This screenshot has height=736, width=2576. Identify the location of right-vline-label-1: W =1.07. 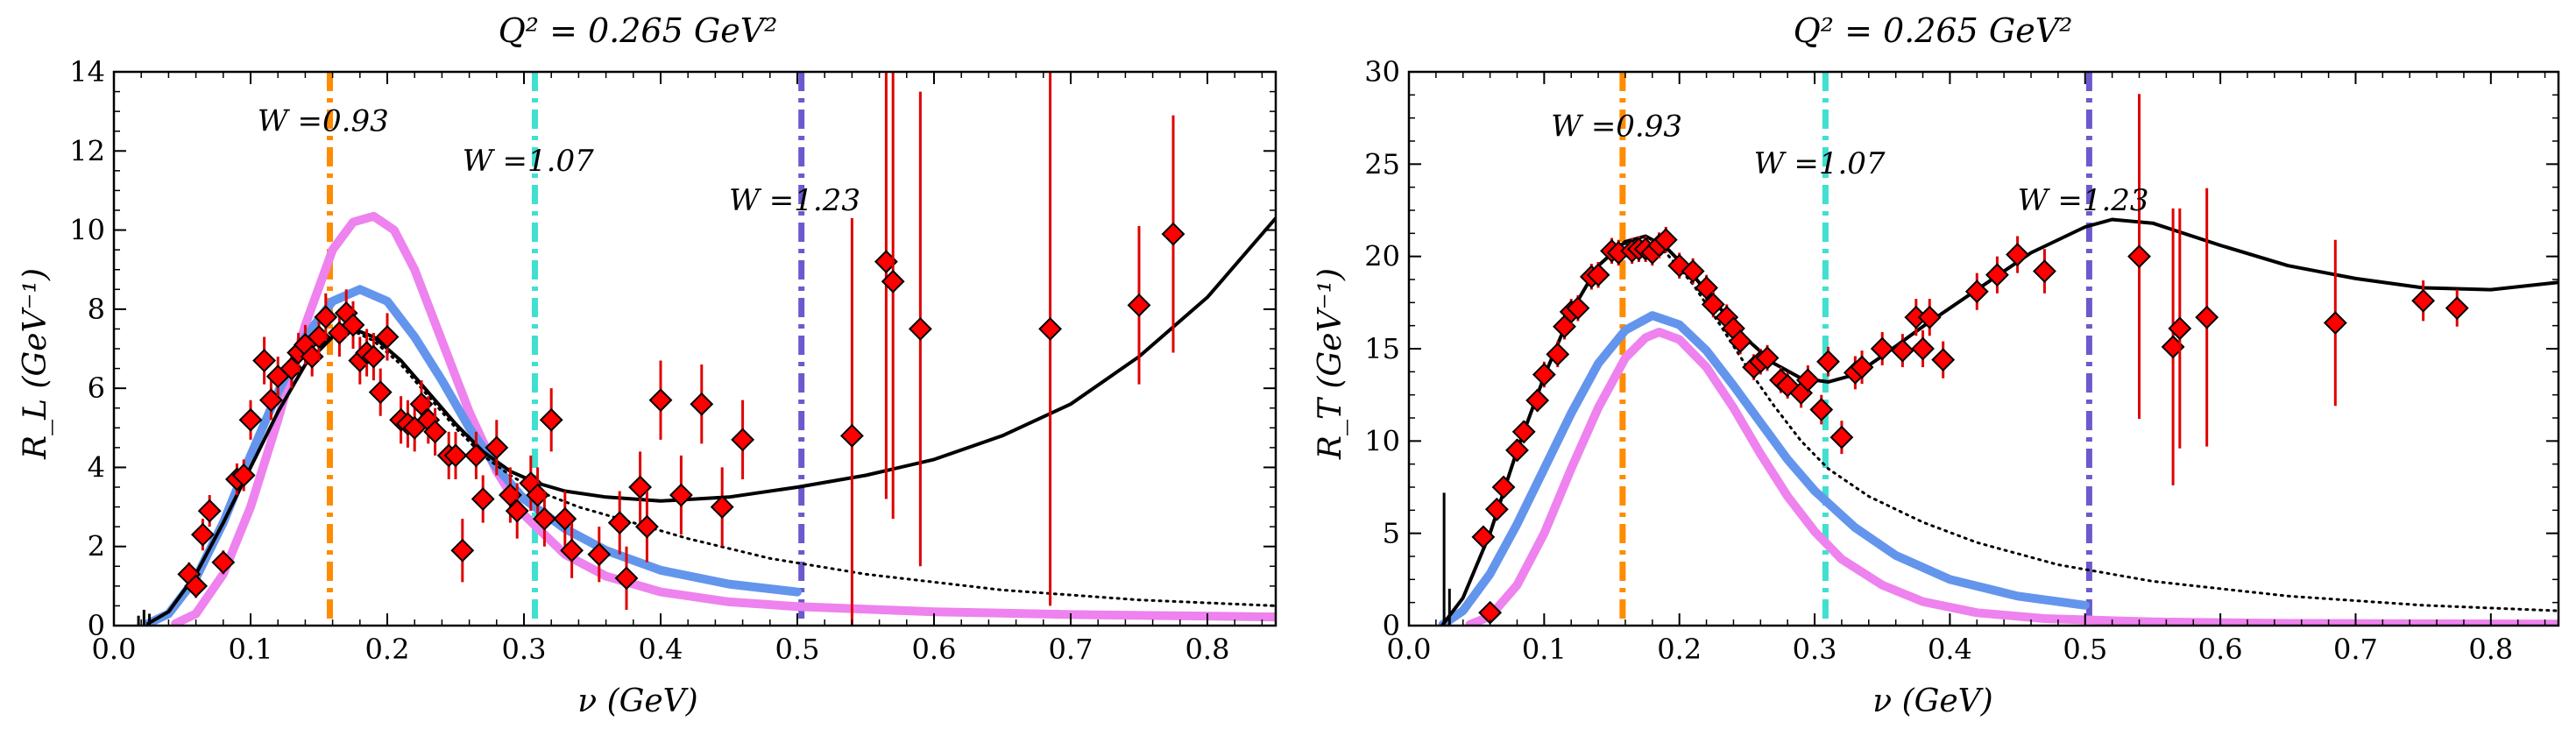
(1820, 163).